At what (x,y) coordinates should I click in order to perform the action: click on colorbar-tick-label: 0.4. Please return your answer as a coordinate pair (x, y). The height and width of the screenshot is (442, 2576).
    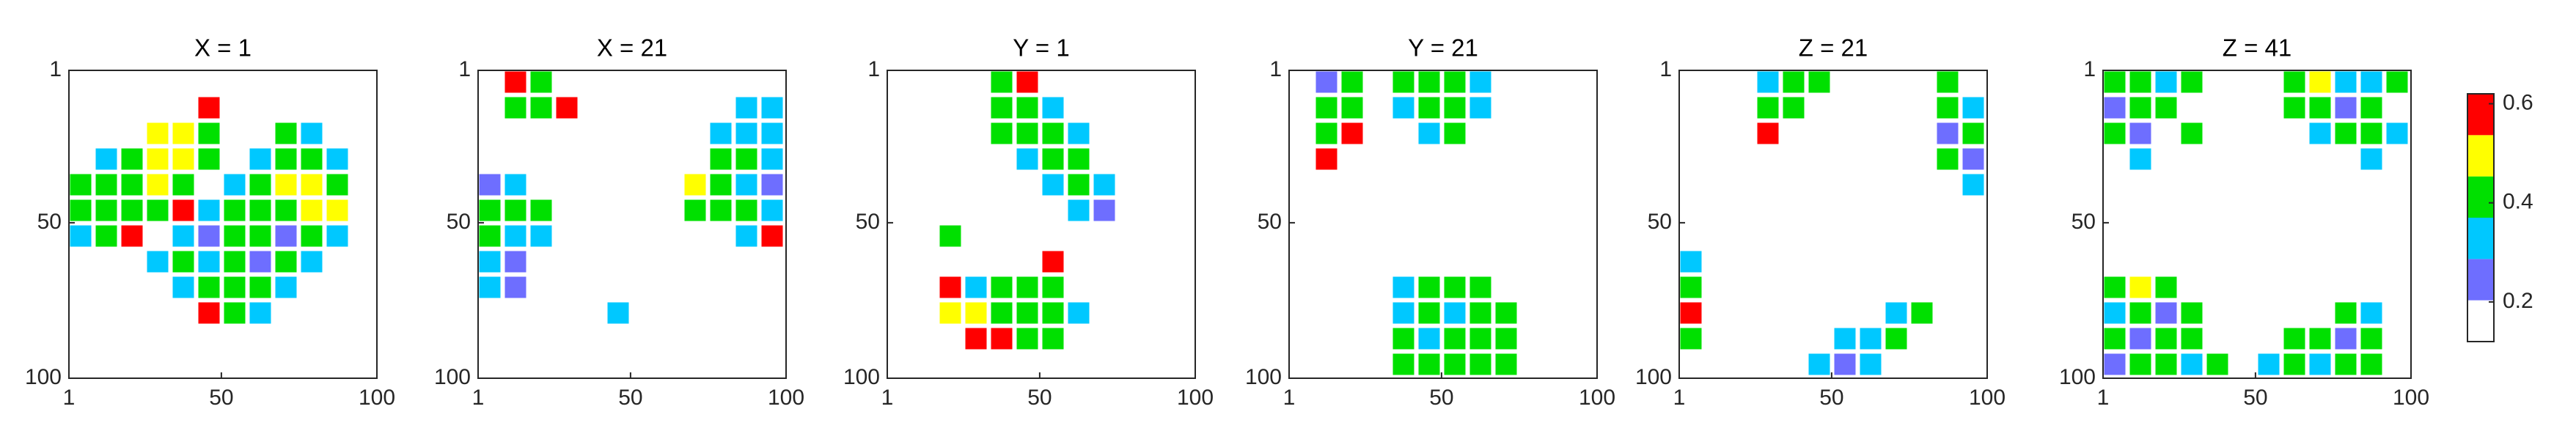
    Looking at the image, I should click on (2518, 202).